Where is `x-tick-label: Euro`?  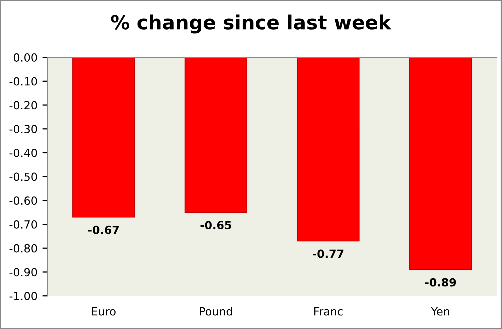
x-tick-label: Euro is located at coordinates (104, 312).